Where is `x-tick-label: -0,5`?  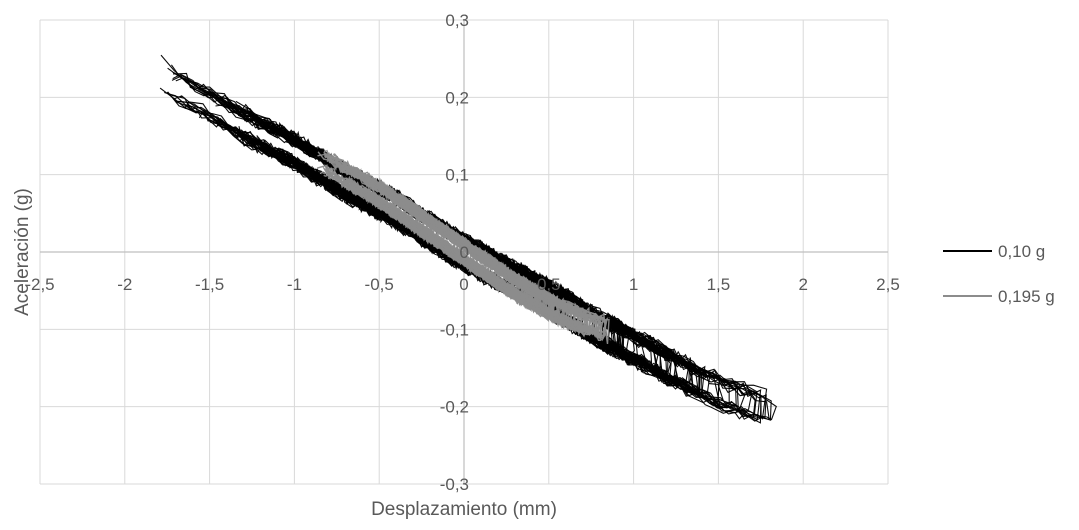 x-tick-label: -0,5 is located at coordinates (379, 284).